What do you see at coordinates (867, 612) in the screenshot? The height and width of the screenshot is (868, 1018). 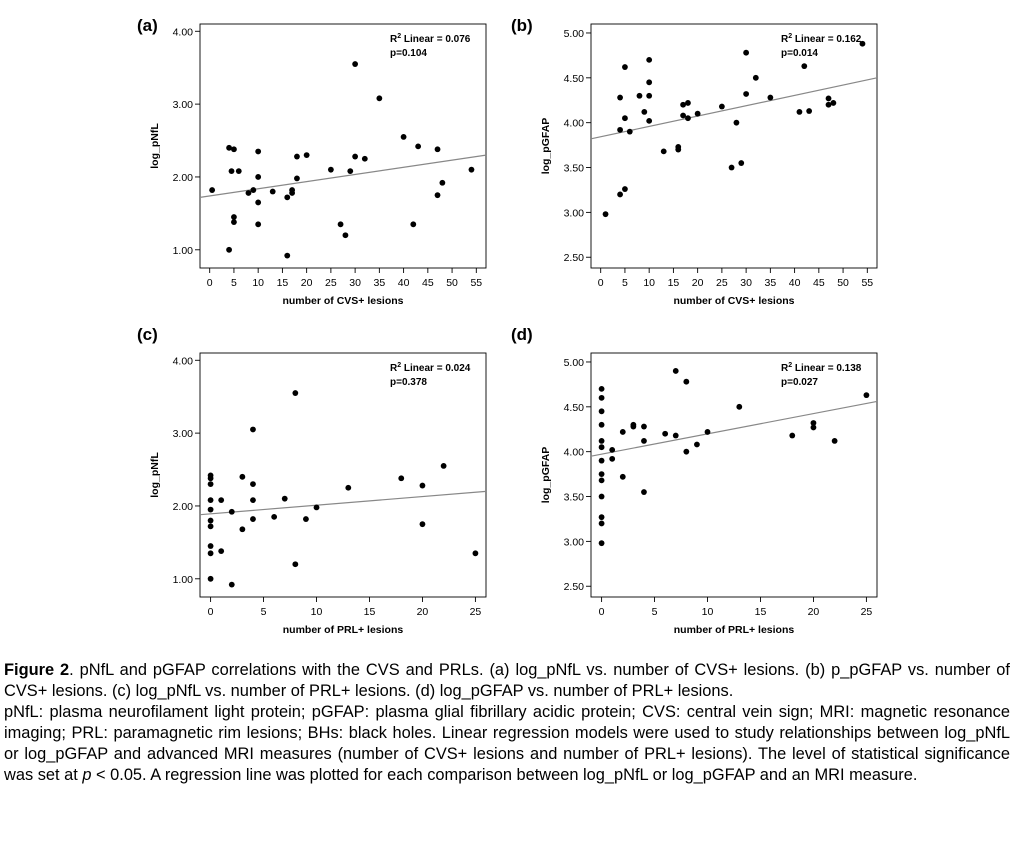 I see `x-tick-label-d: 25` at bounding box center [867, 612].